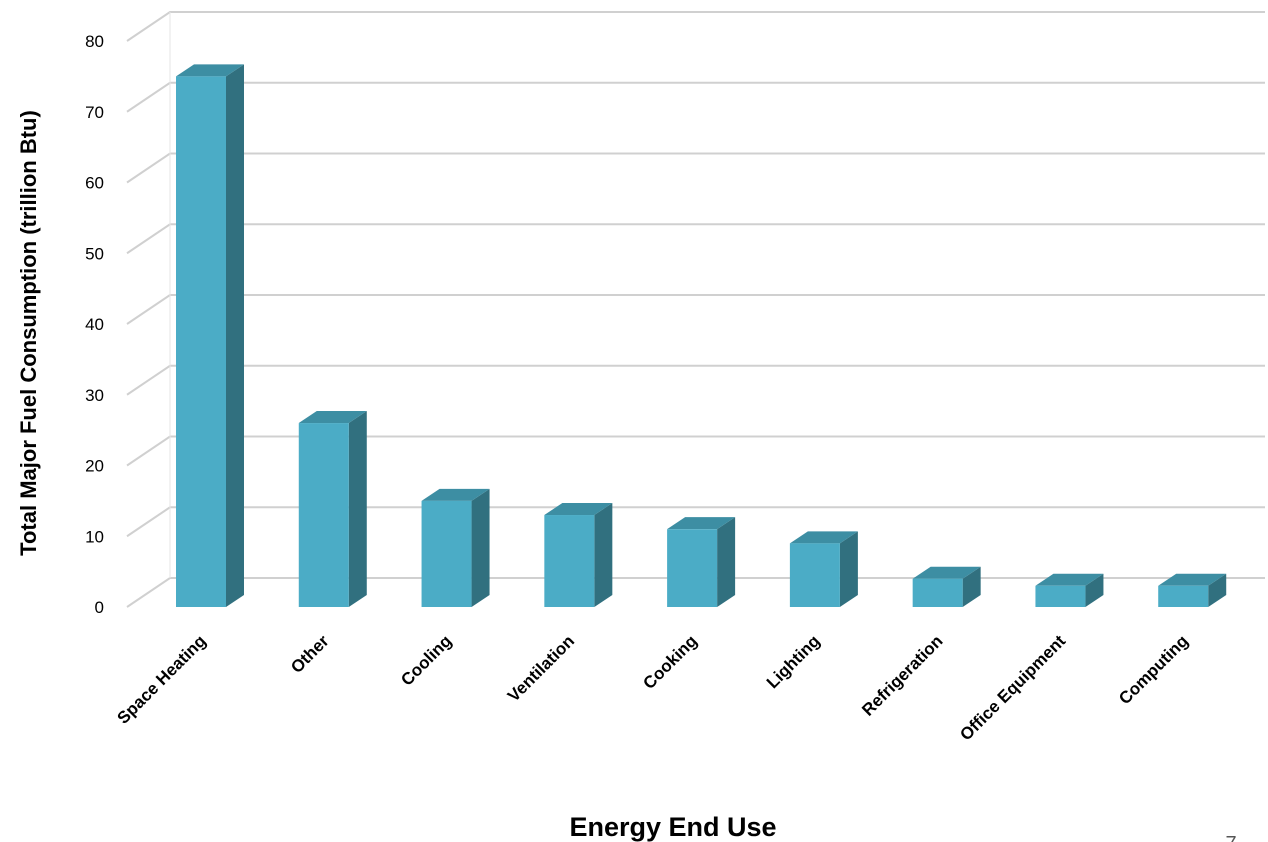 The image size is (1268, 842). What do you see at coordinates (99, 607) in the screenshot?
I see `y-tick-label: 0` at bounding box center [99, 607].